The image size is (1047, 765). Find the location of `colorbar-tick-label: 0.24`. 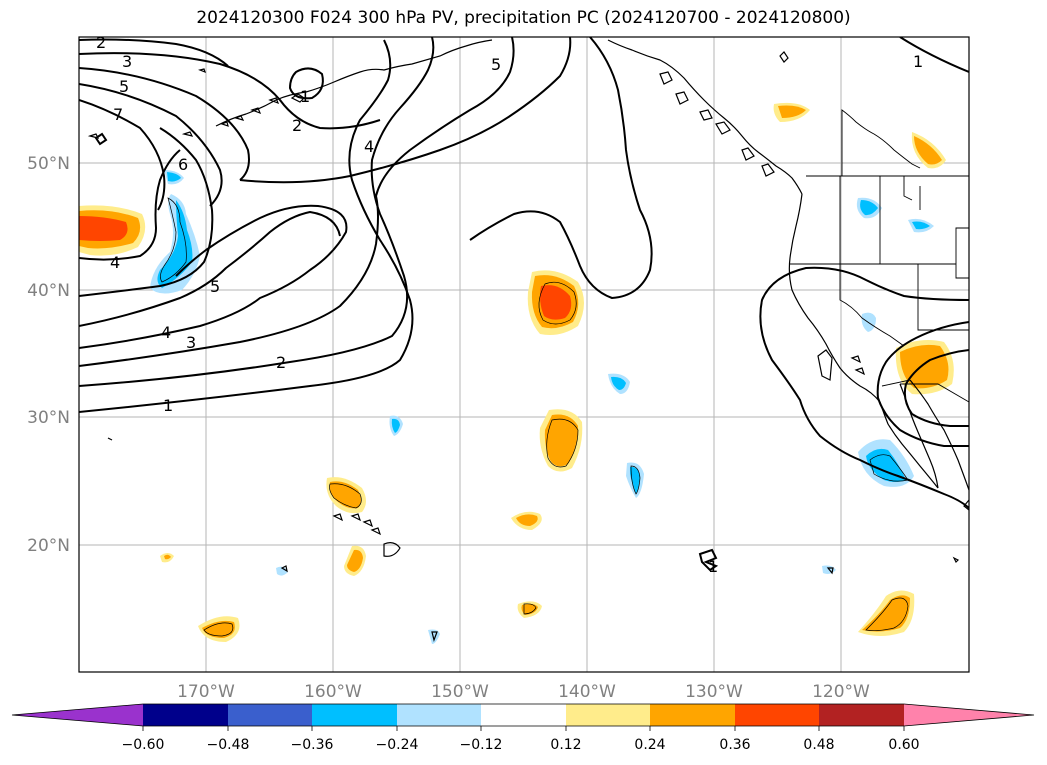

colorbar-tick-label: 0.24 is located at coordinates (649, 745).